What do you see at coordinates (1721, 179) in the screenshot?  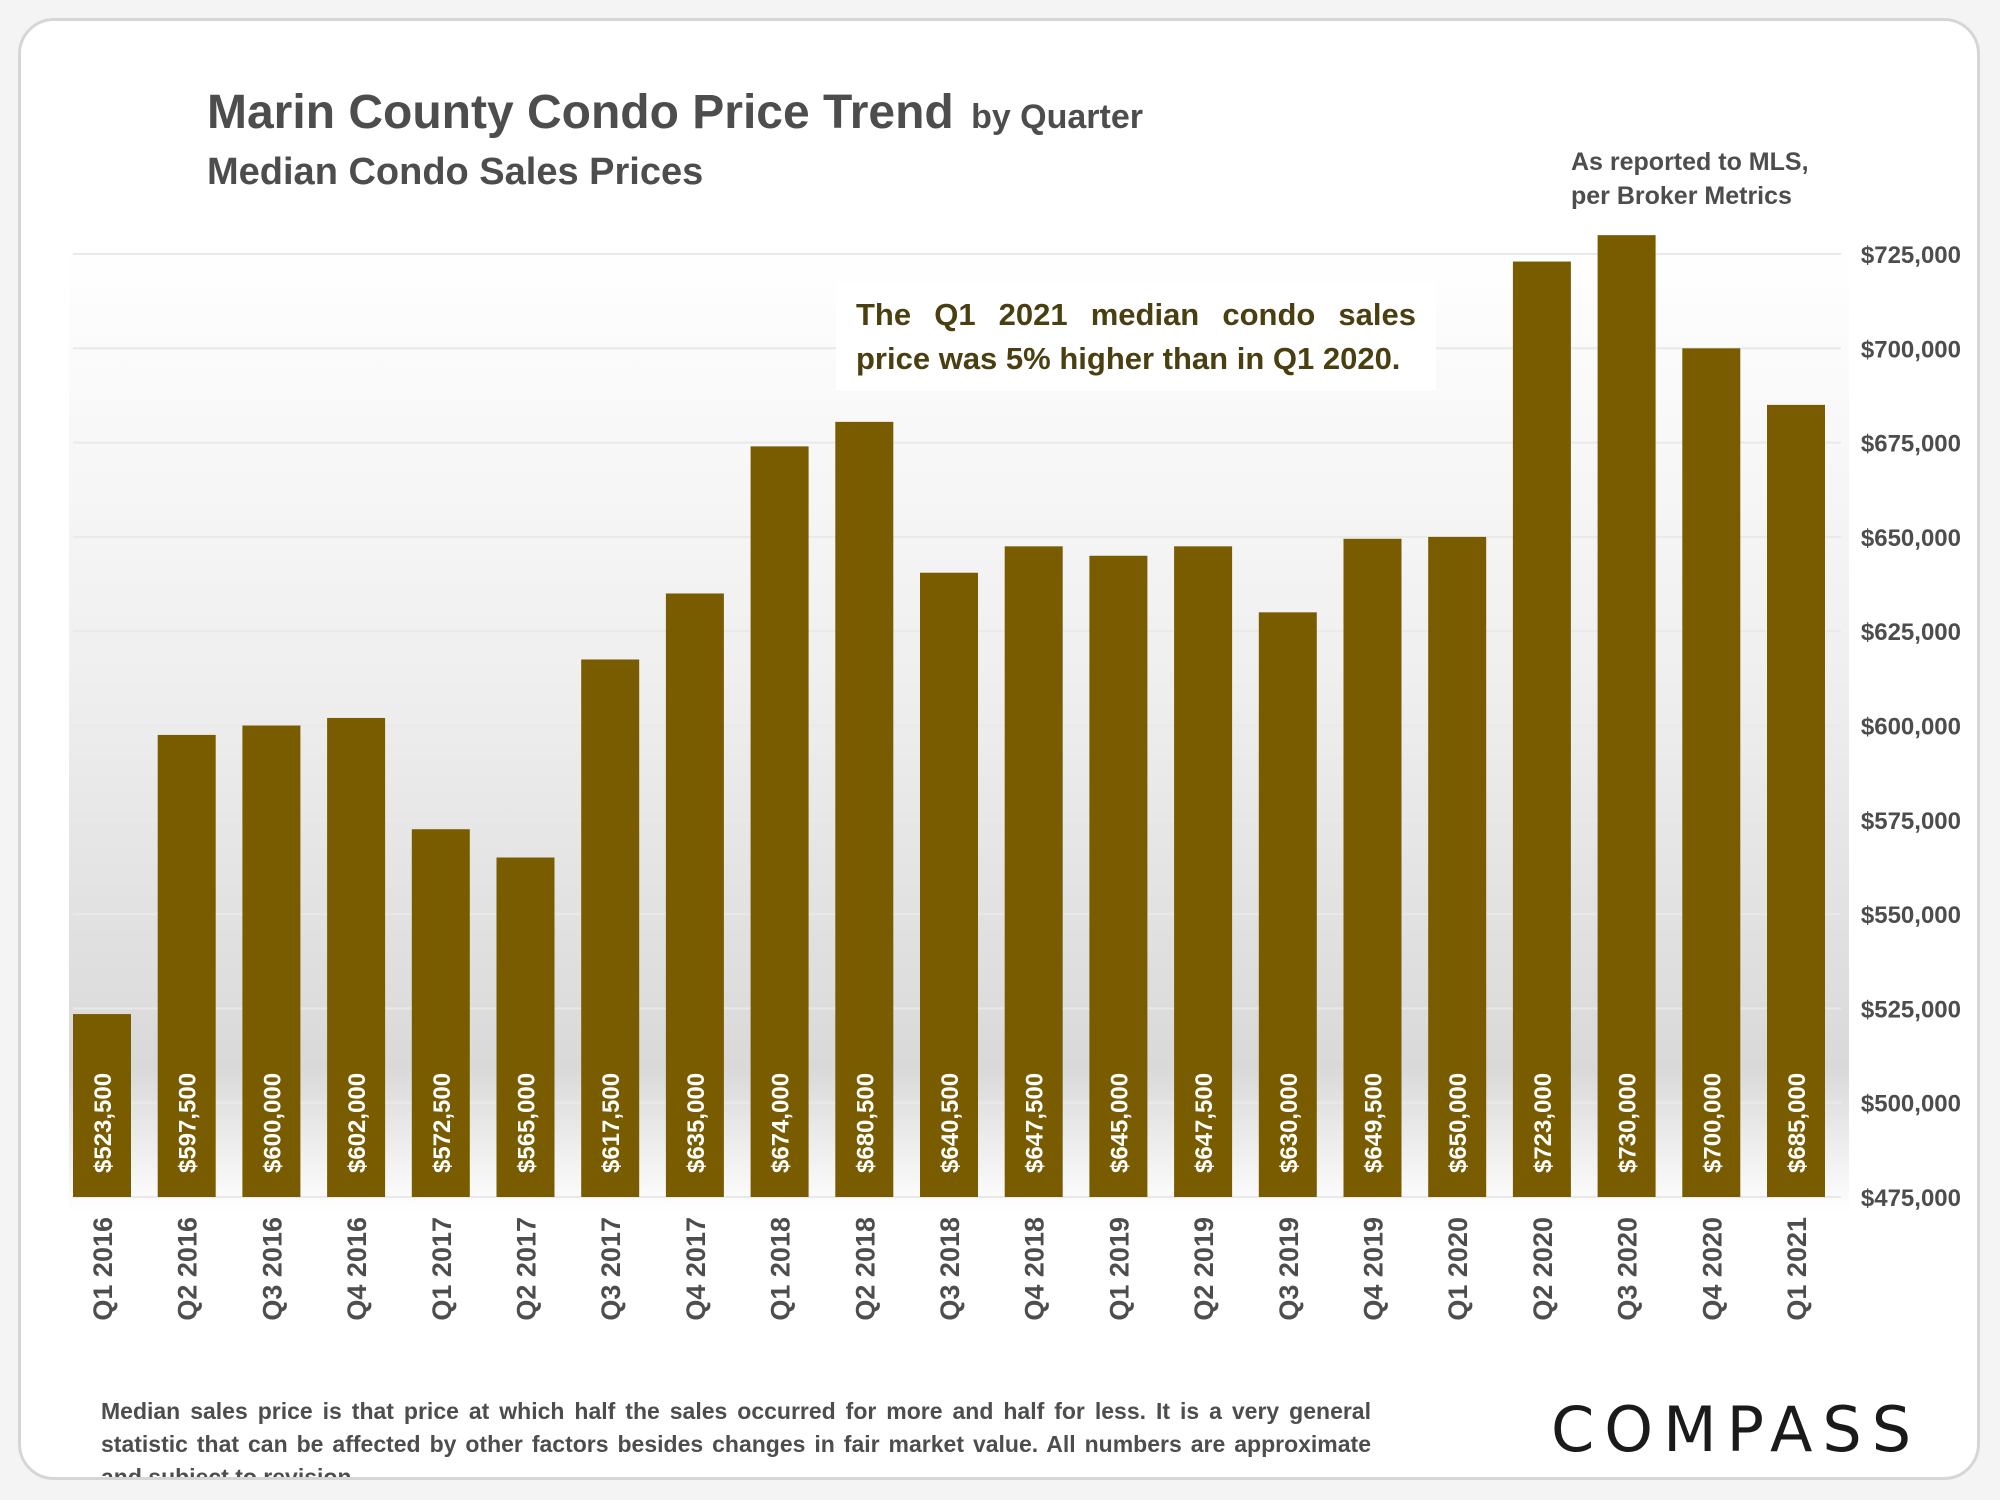 I see `source-note: As reported to MLS, per Broker Metrics` at bounding box center [1721, 179].